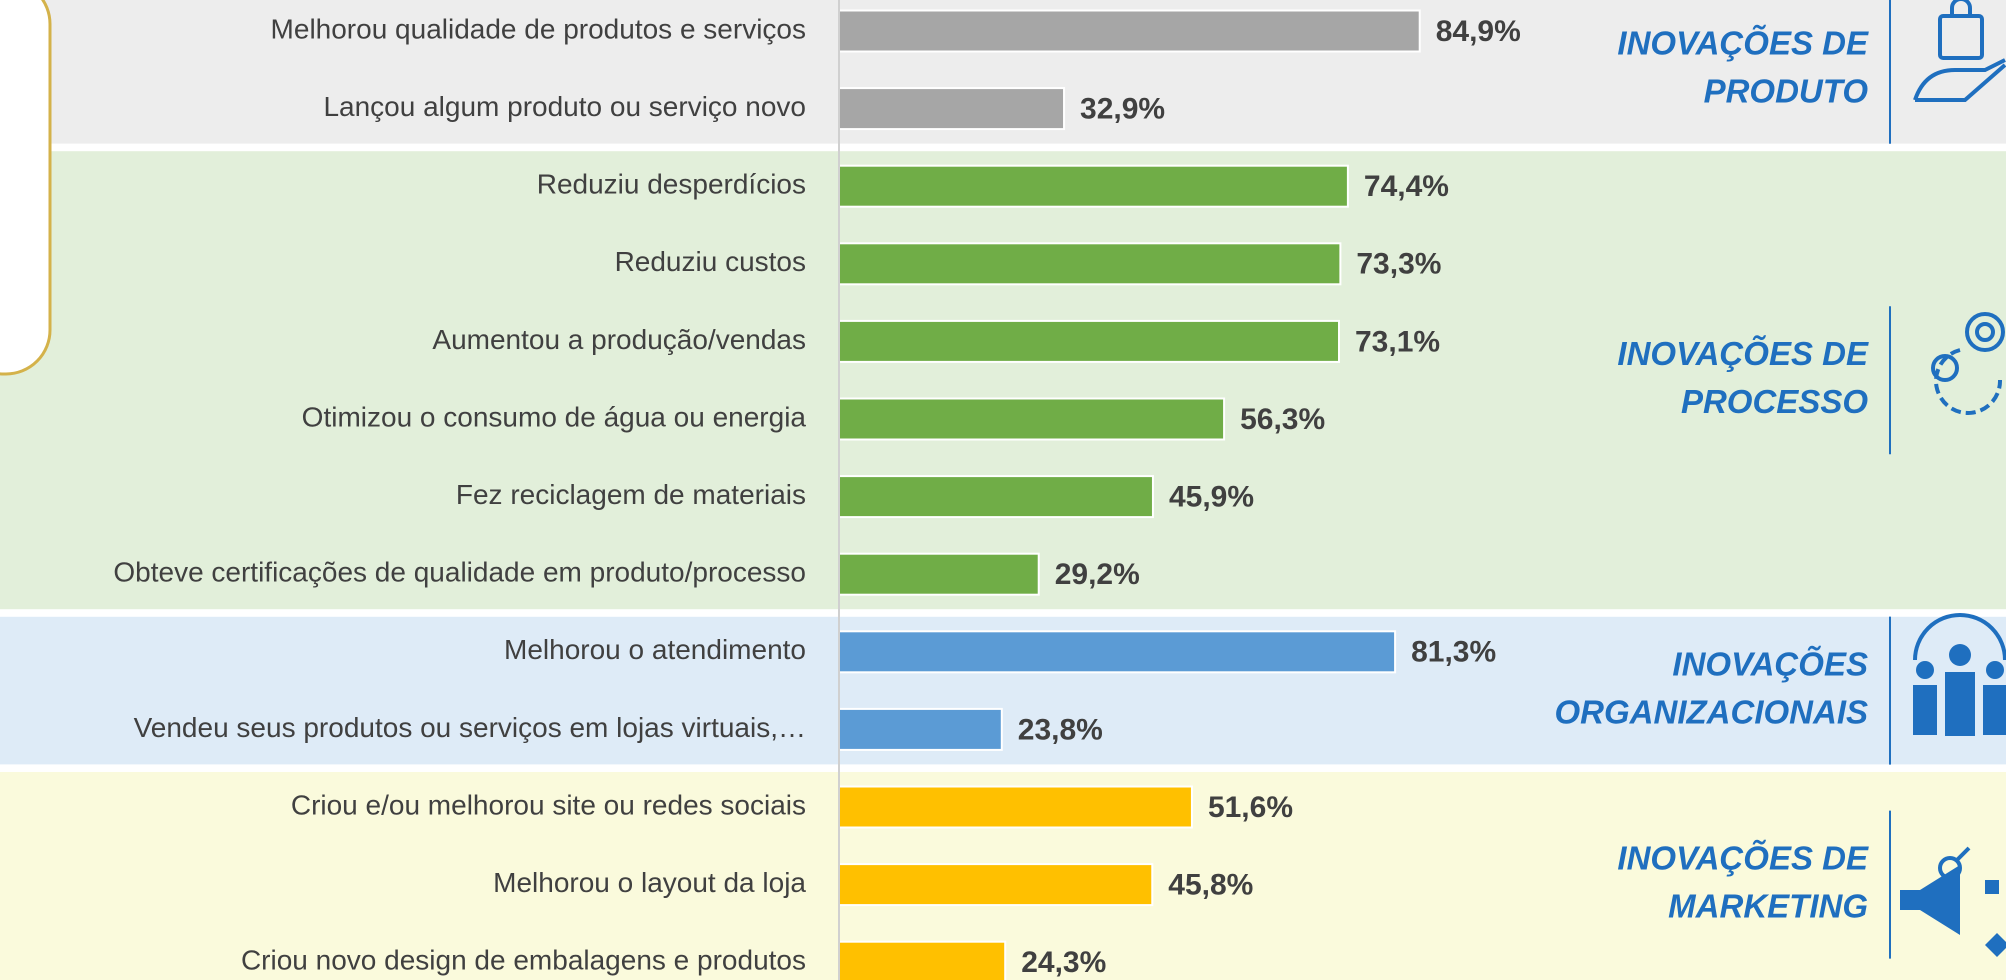  Describe the element at coordinates (1786, 91) in the screenshot. I see `group-label: PRODUTO` at that location.